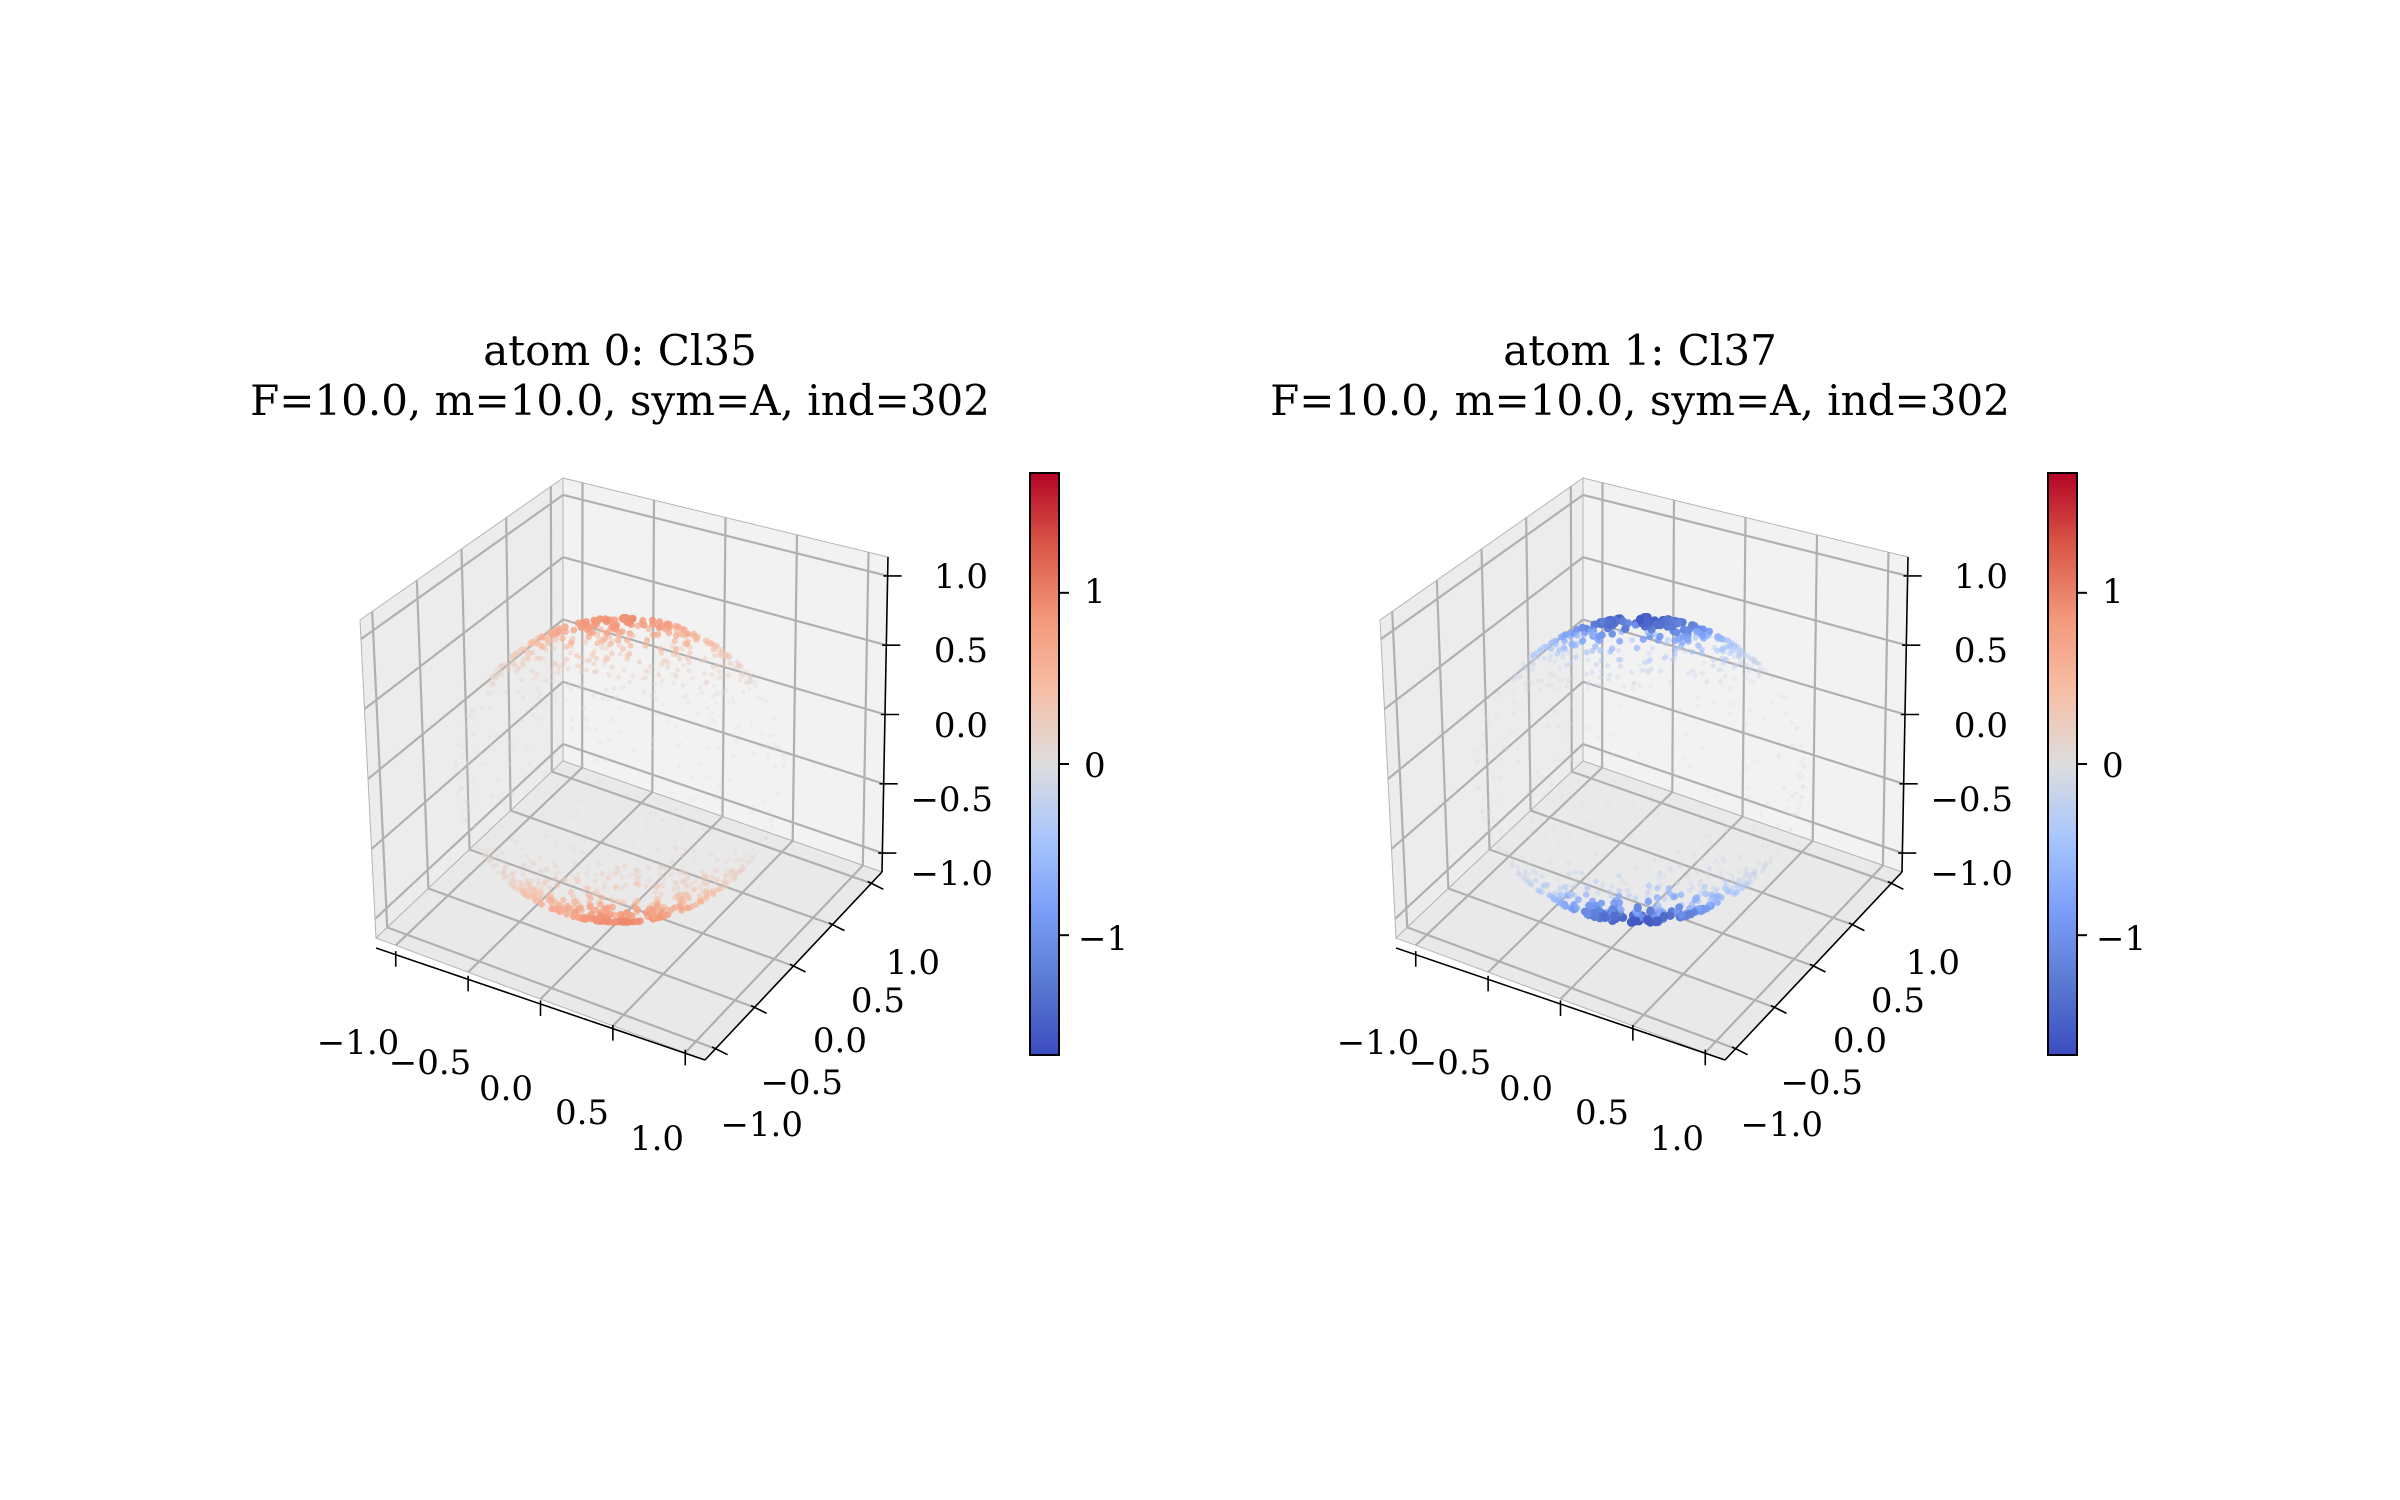 Image resolution: width=2400 pixels, height=1500 pixels. Describe the element at coordinates (761, 1125) in the screenshot. I see `y-tick-label-0-0: −1.0` at that location.